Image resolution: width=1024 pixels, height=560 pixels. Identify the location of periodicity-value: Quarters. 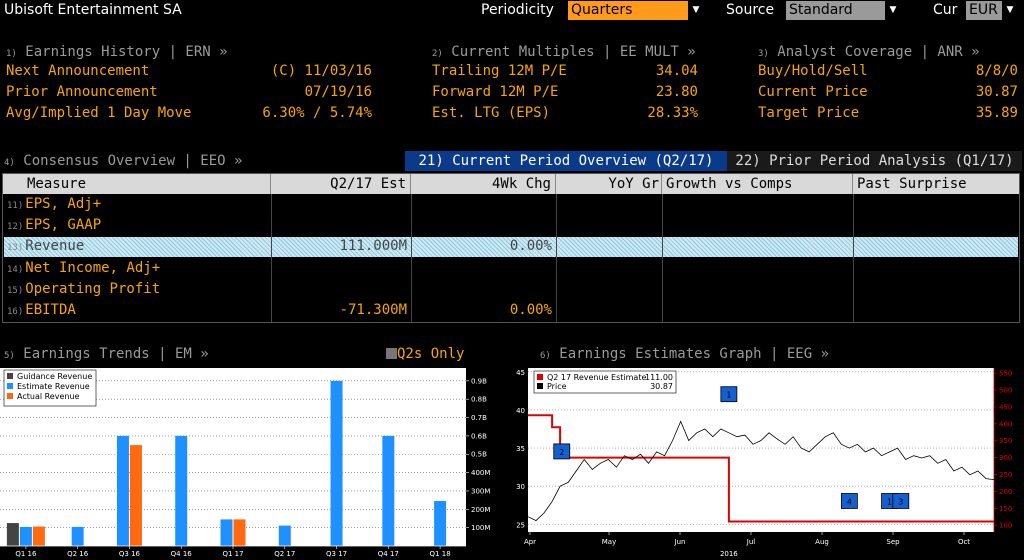
(602, 10).